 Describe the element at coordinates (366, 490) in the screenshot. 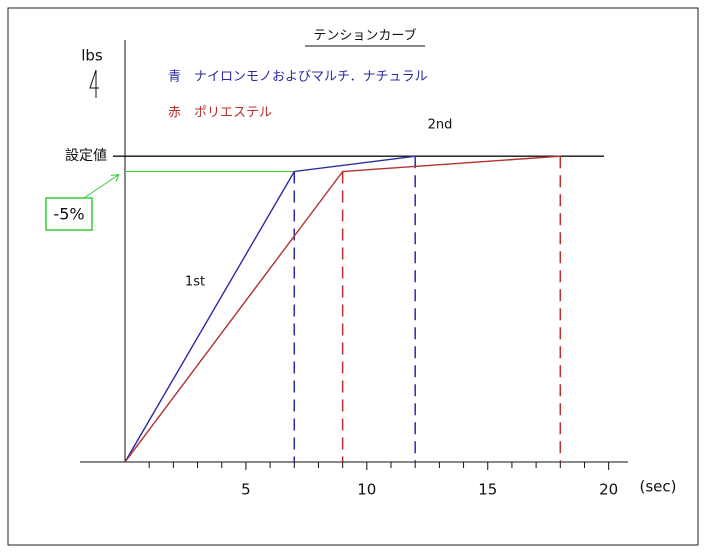

I see `x-tick-label: 10` at that location.